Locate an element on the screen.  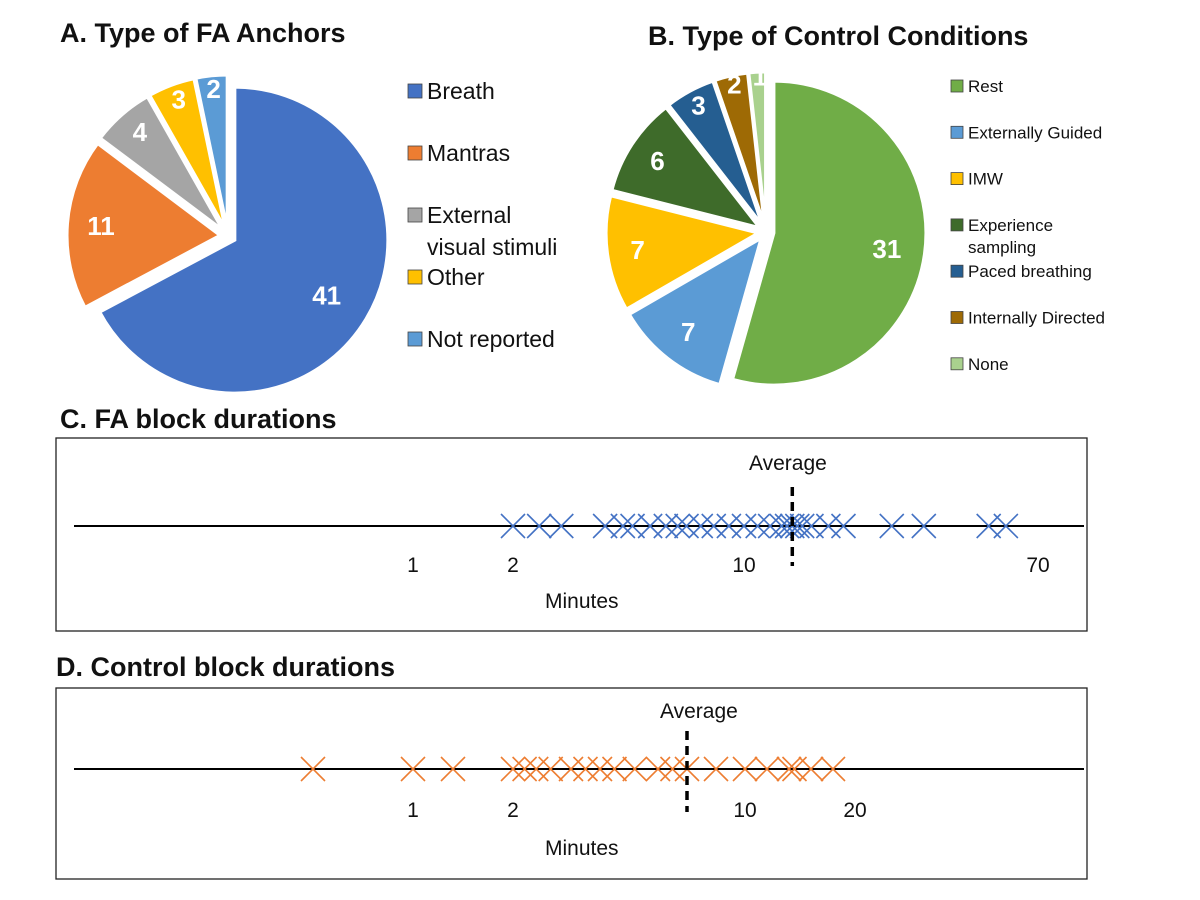
legend-label: Paced breathing is located at coordinates (1030, 271).